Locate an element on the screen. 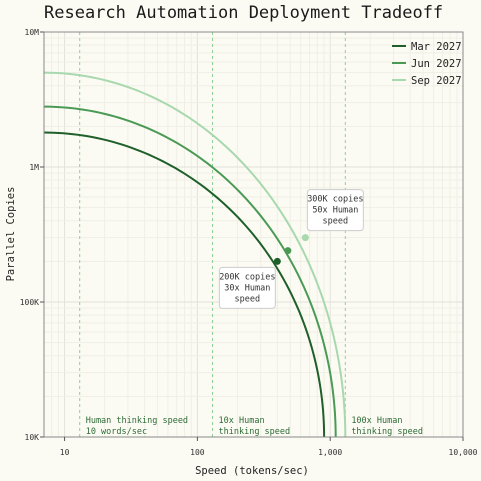  legend-label: Sep 2027 is located at coordinates (436, 81).